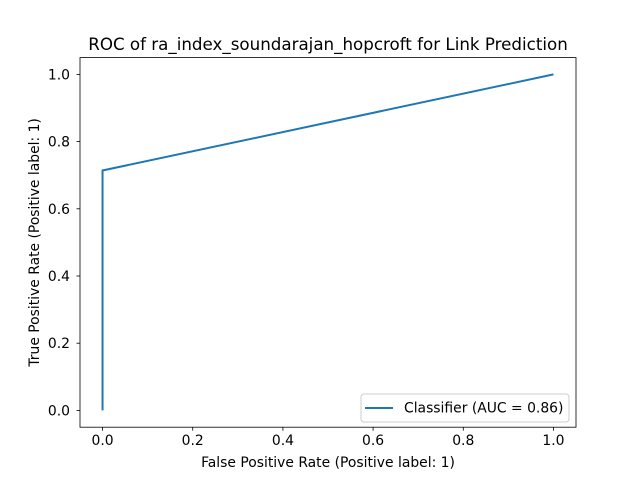 The width and height of the screenshot is (640, 480). I want to click on legend-box, so click(465, 408).